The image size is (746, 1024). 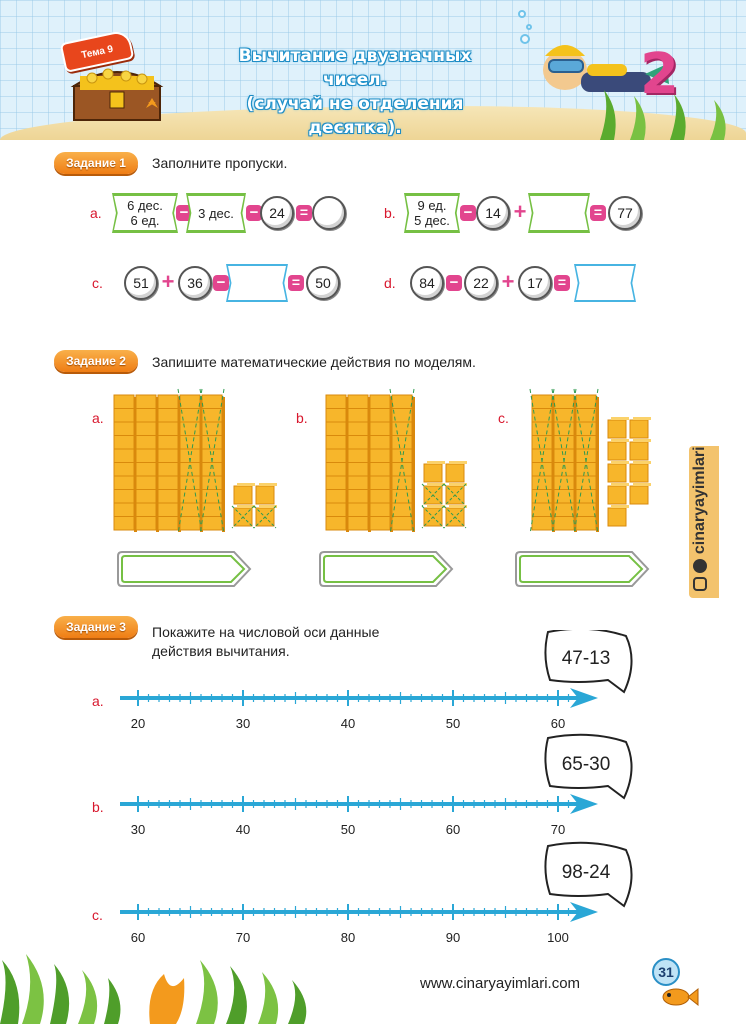 I want to click on answer-circle, so click(x=329, y=213).